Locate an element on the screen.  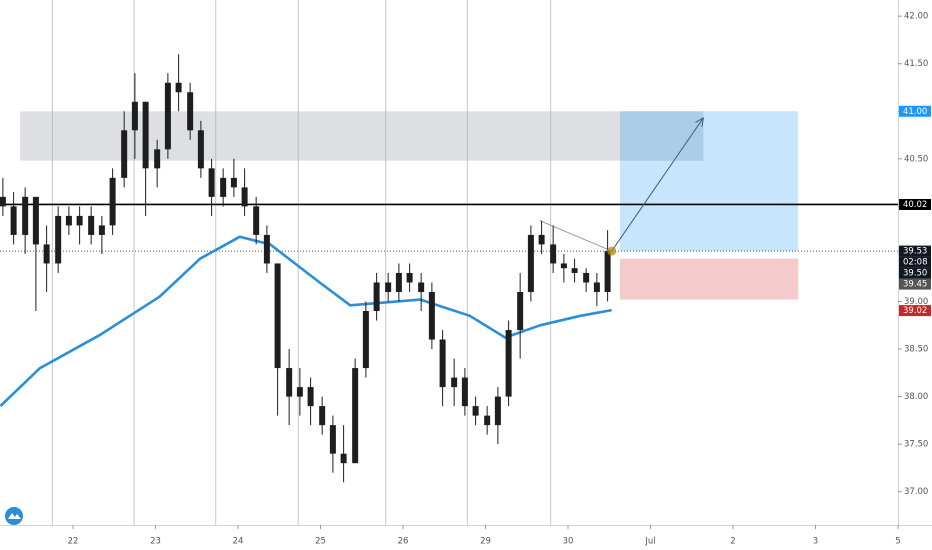
entry-marker is located at coordinates (612, 251).